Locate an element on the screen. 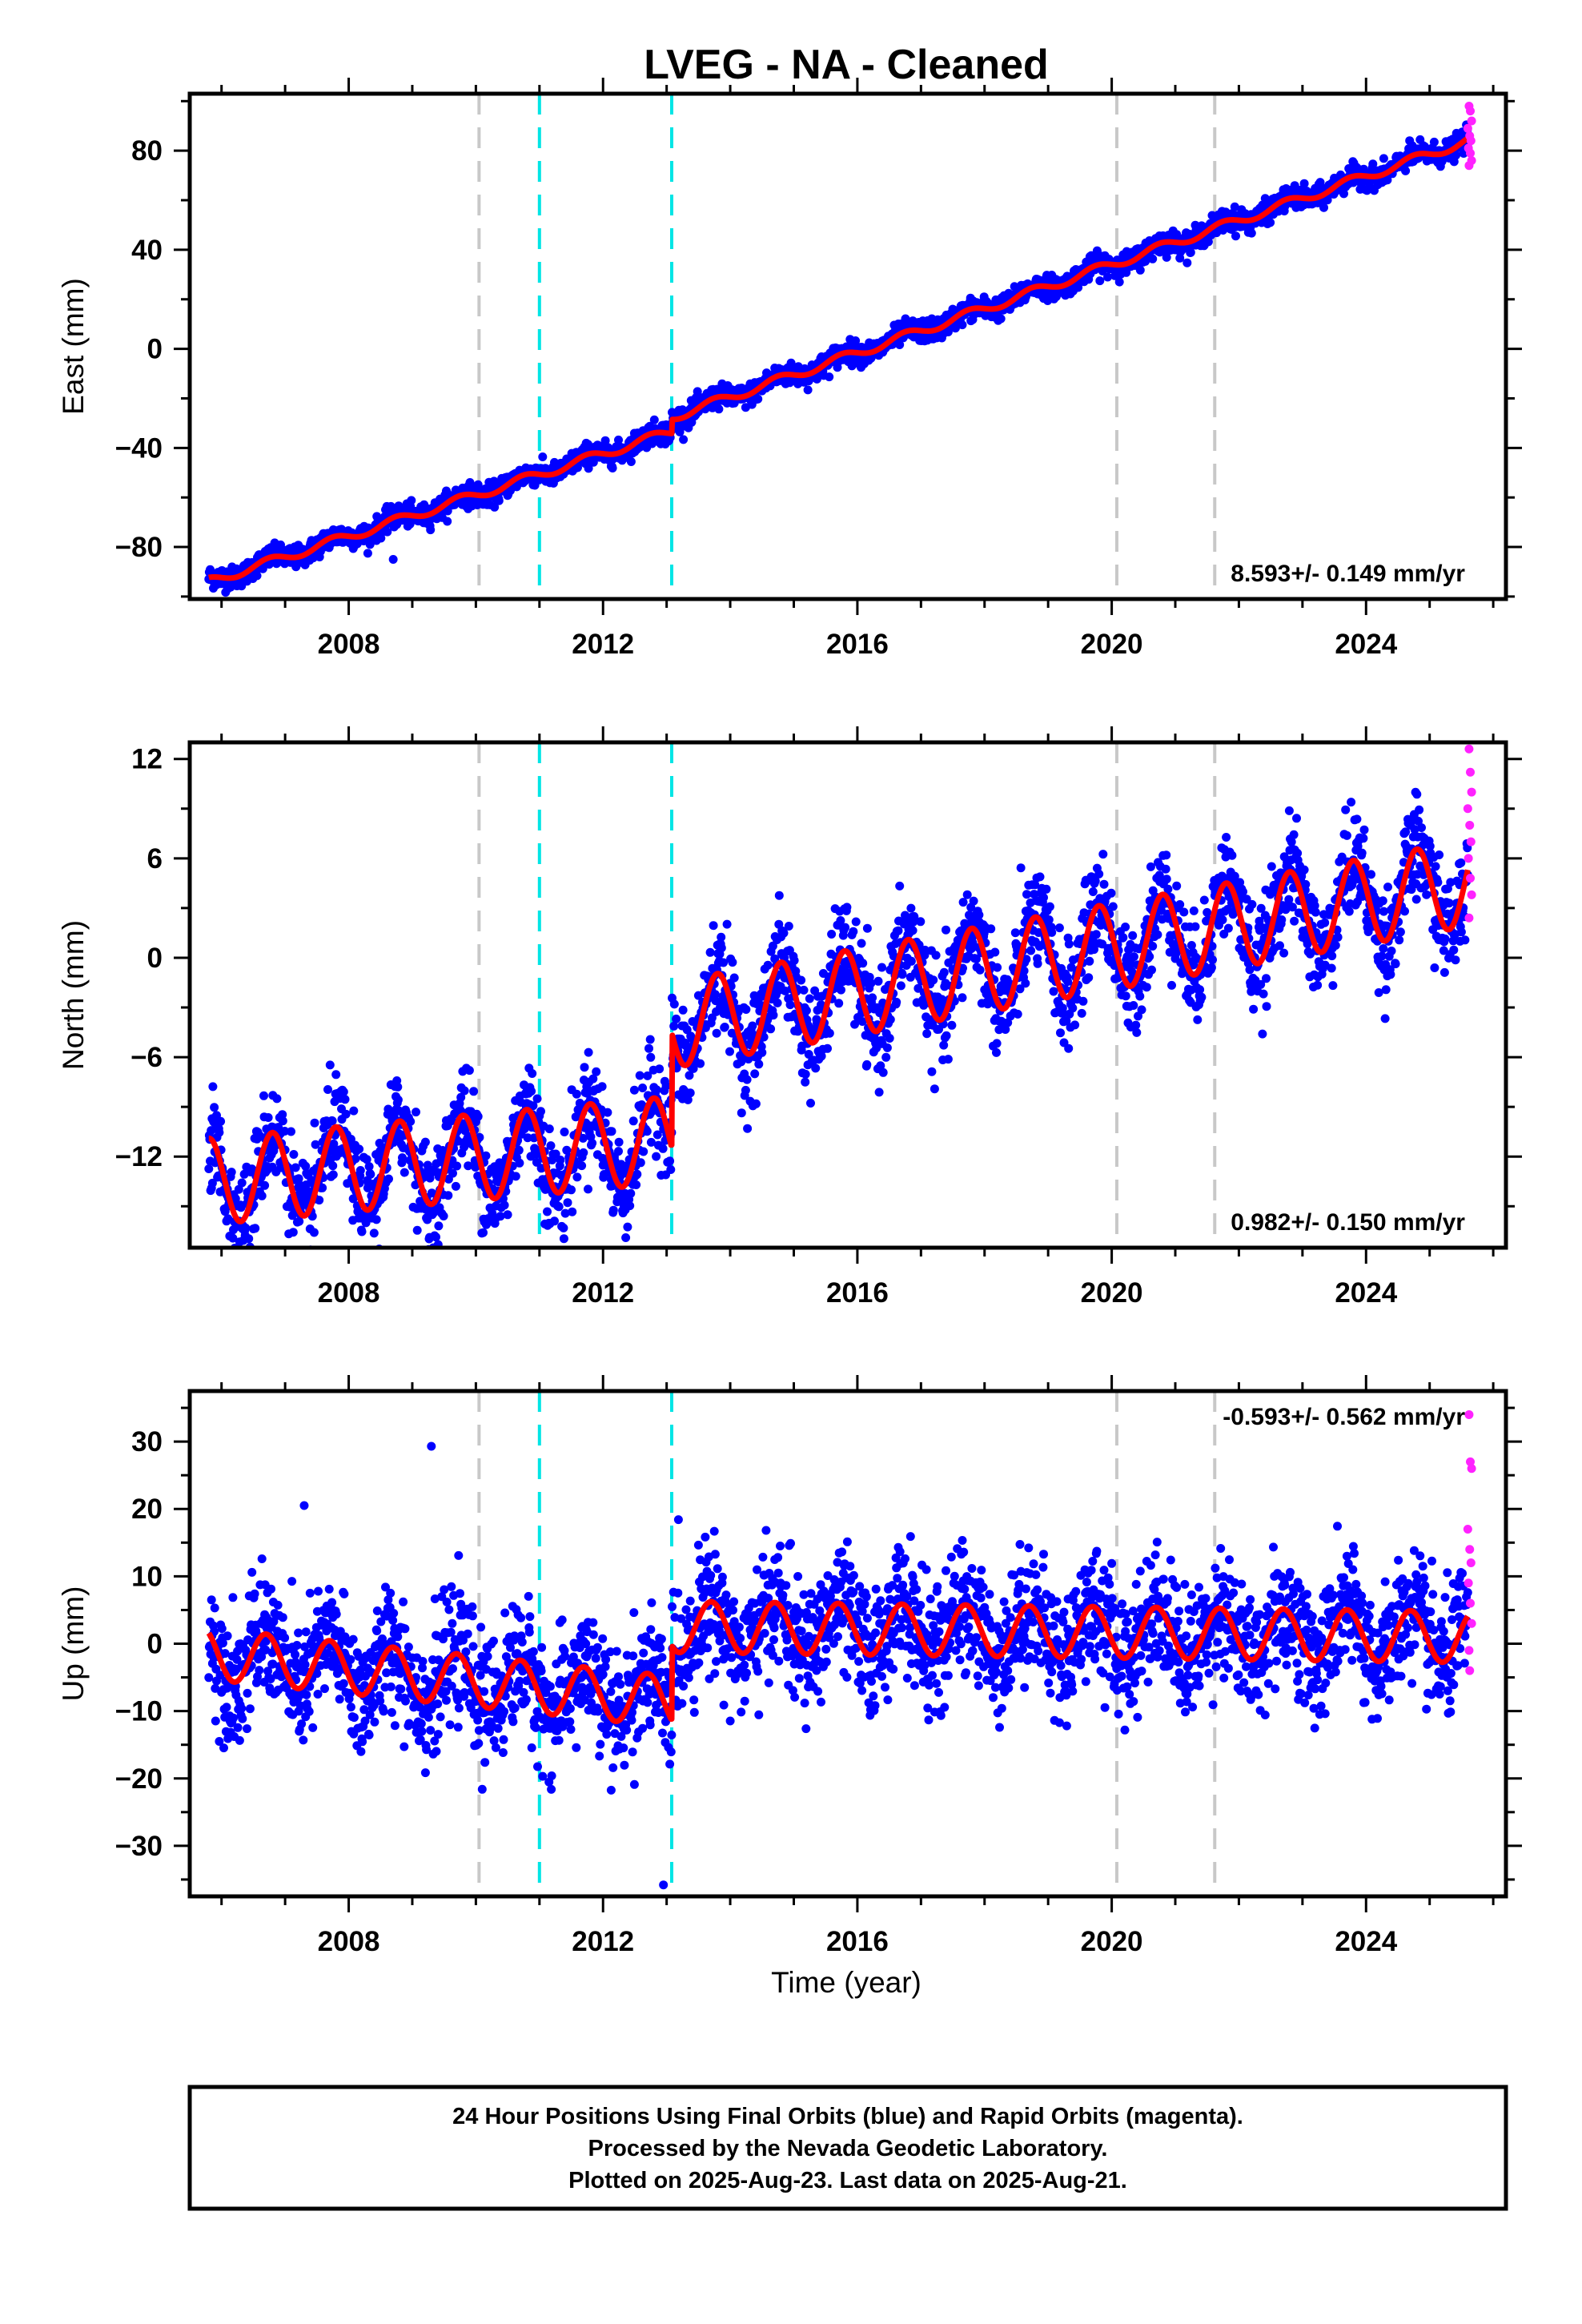 Image resolution: width=1582 pixels, height=2324 pixels. x-tick-label: 2016 is located at coordinates (857, 644).